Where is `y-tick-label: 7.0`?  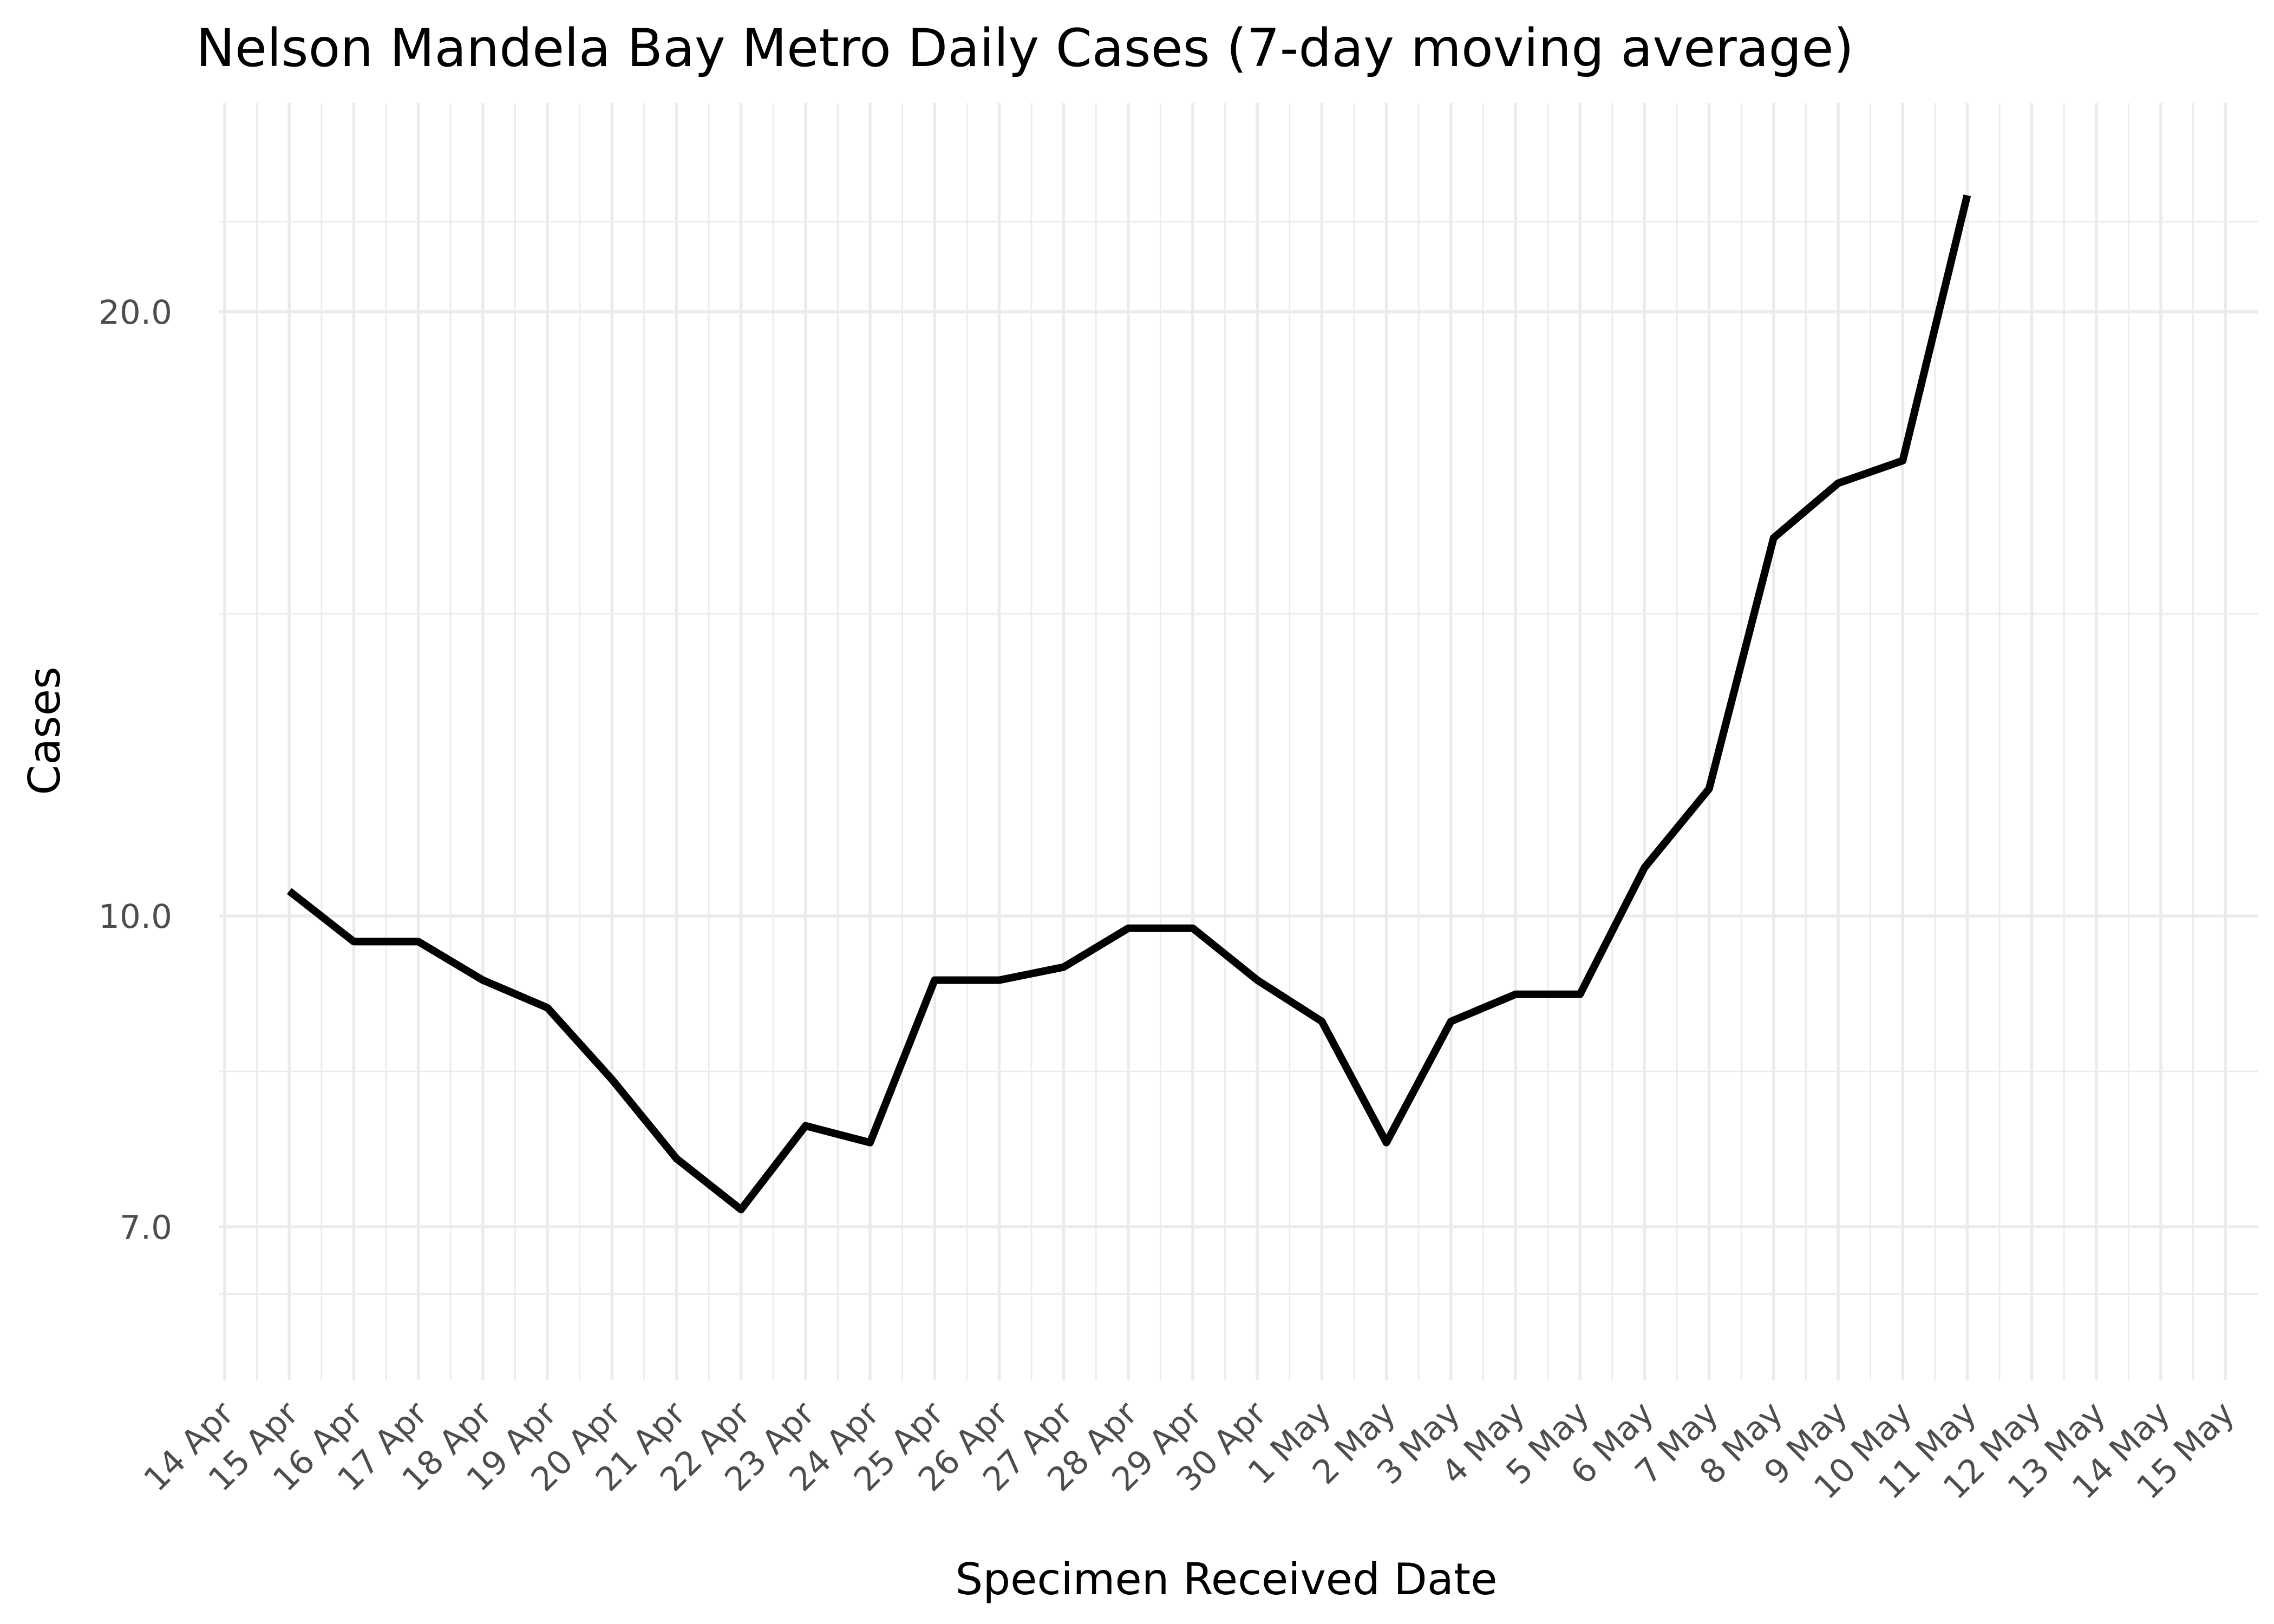
y-tick-label: 7.0 is located at coordinates (146, 1228).